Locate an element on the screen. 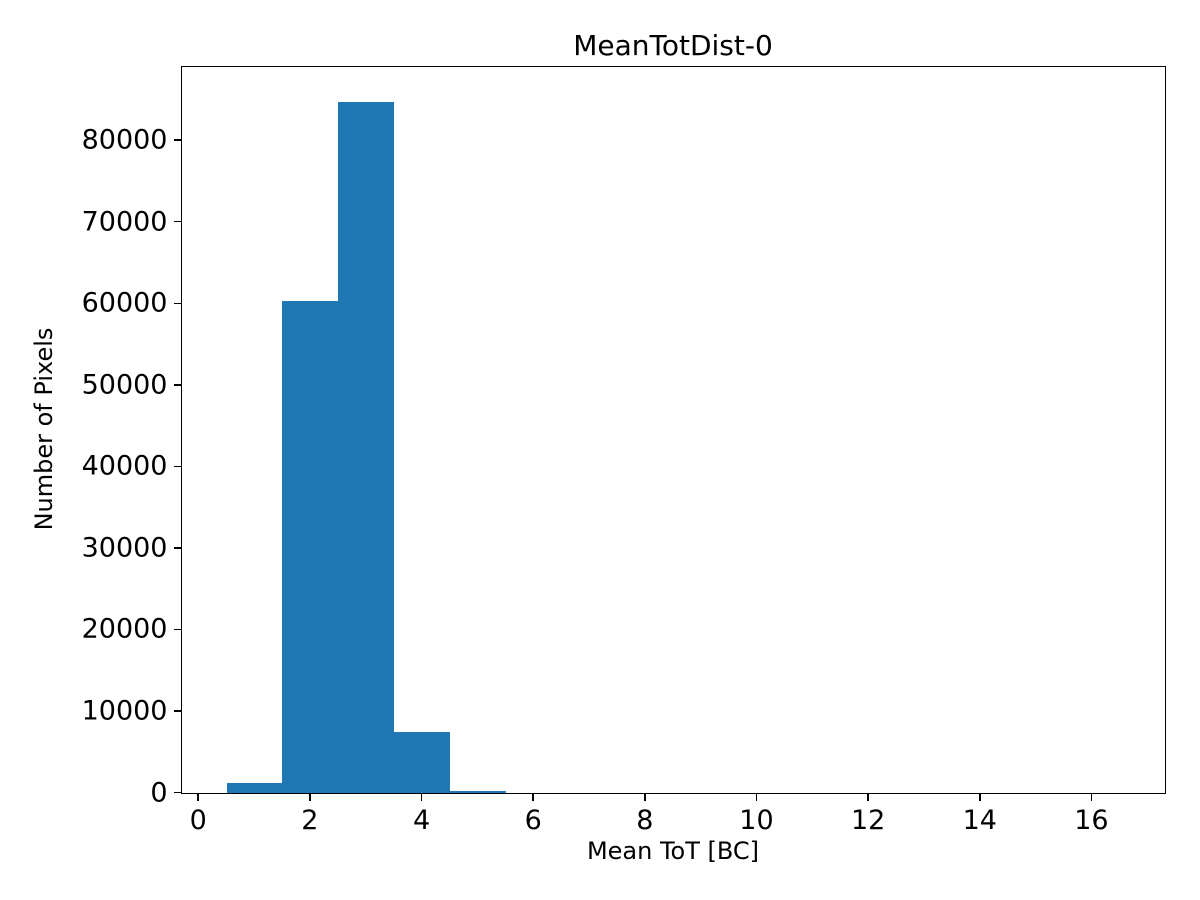 This screenshot has height=900, width=1200. y-tick-label: 20000 is located at coordinates (124, 629).